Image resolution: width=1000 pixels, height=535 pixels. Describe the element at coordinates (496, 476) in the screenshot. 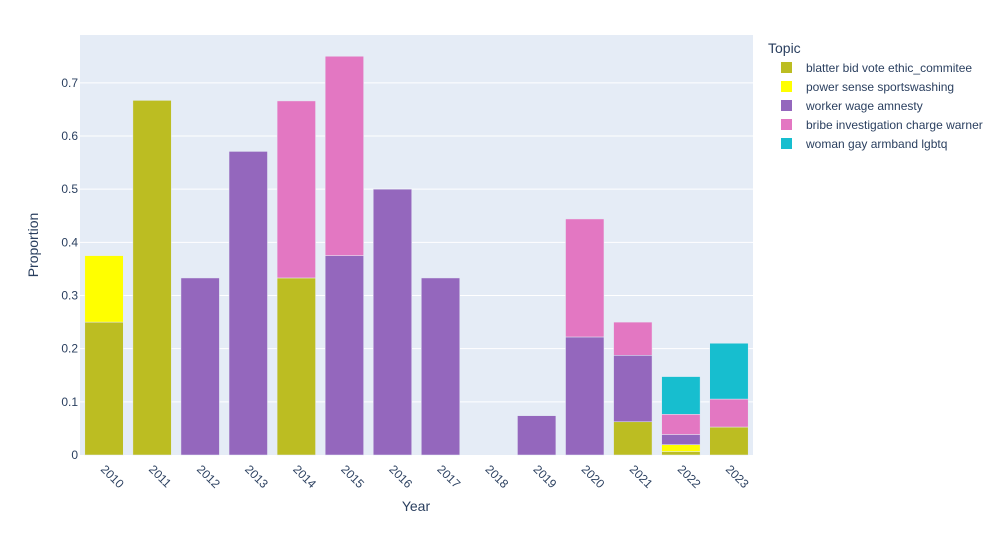

I see `x-tick-label: 2018` at that location.